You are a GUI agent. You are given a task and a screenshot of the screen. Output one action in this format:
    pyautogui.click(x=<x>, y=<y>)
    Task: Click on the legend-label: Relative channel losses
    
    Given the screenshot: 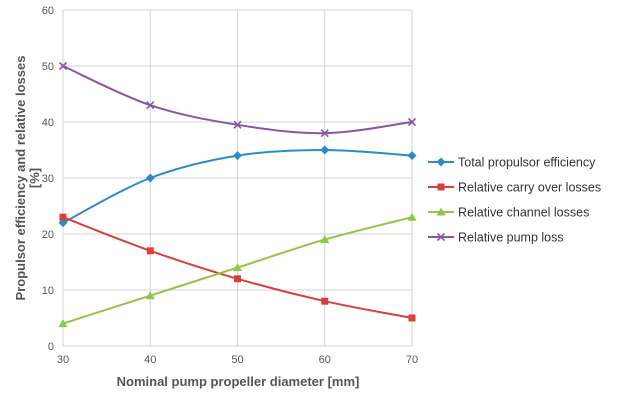 What is the action you would take?
    pyautogui.click(x=523, y=213)
    